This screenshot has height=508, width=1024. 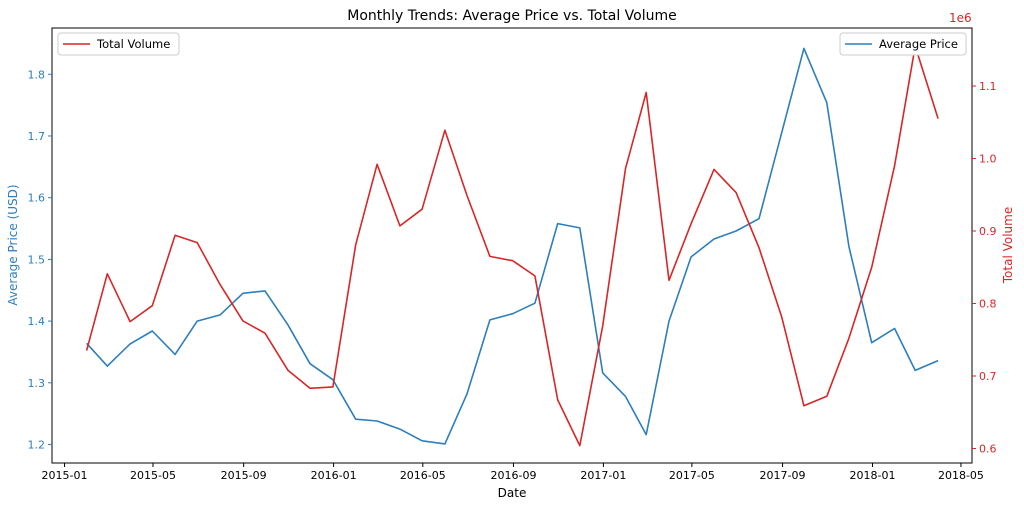 What do you see at coordinates (988, 86) in the screenshot?
I see `y-right-tick-label: 1.1` at bounding box center [988, 86].